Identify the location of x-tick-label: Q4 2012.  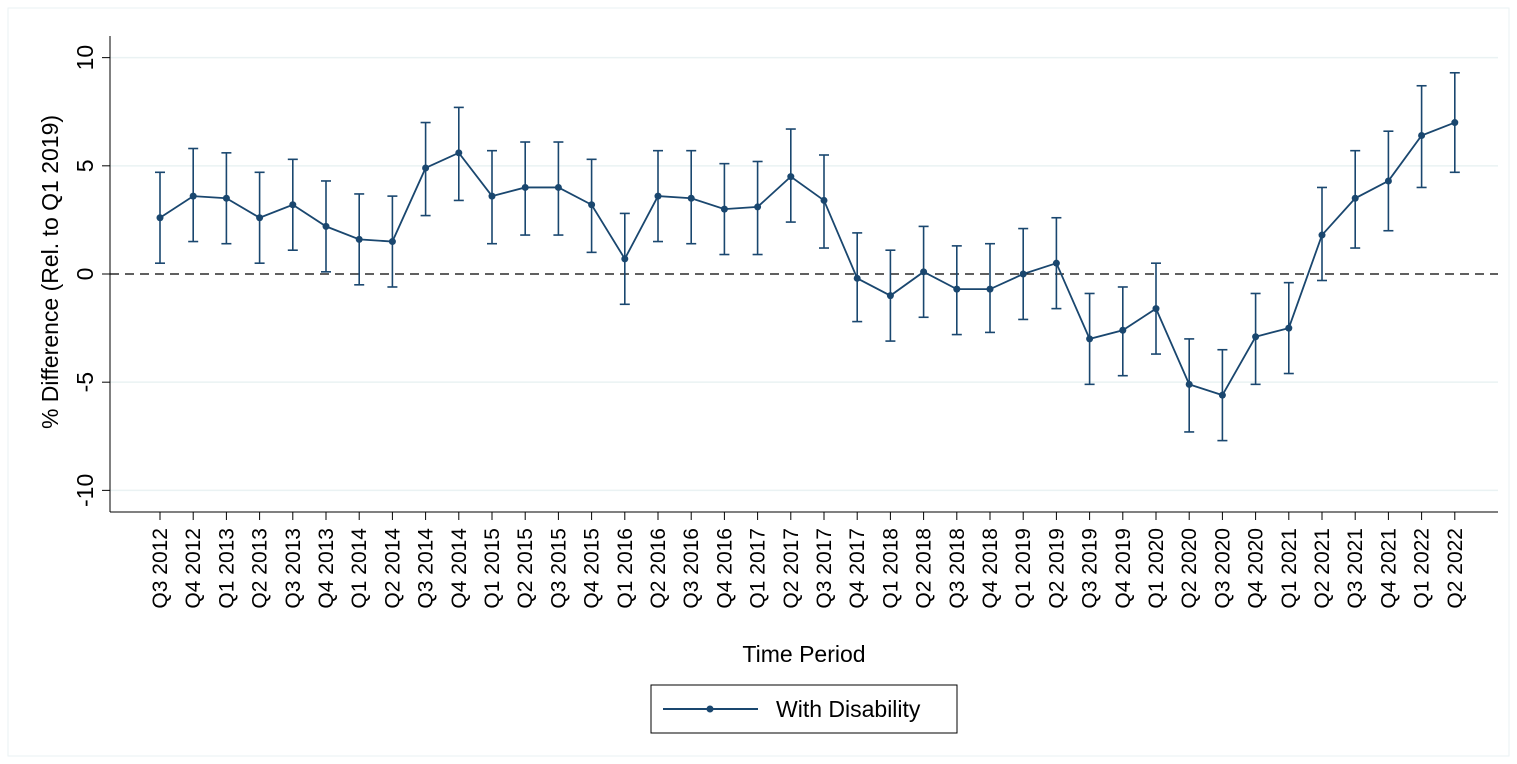
(193, 568).